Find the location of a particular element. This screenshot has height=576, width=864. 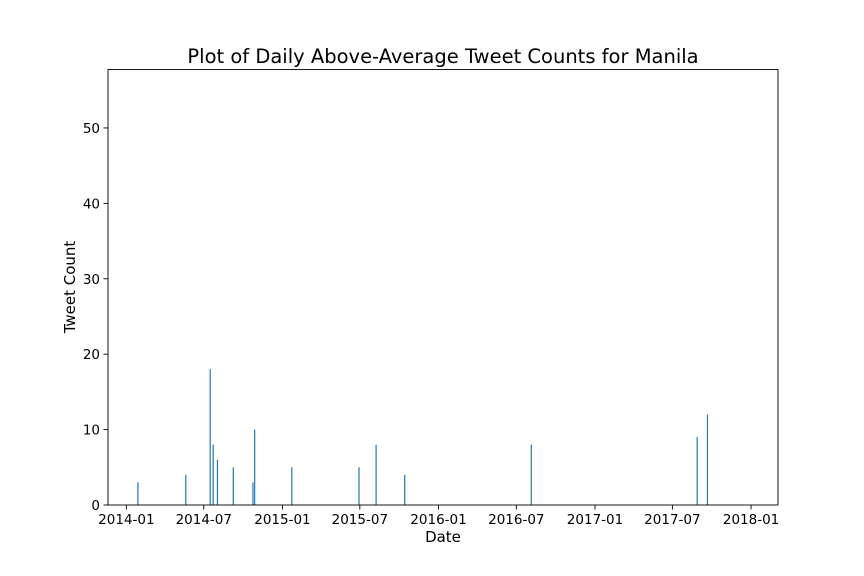

y-tick-label: 10 is located at coordinates (91, 431).